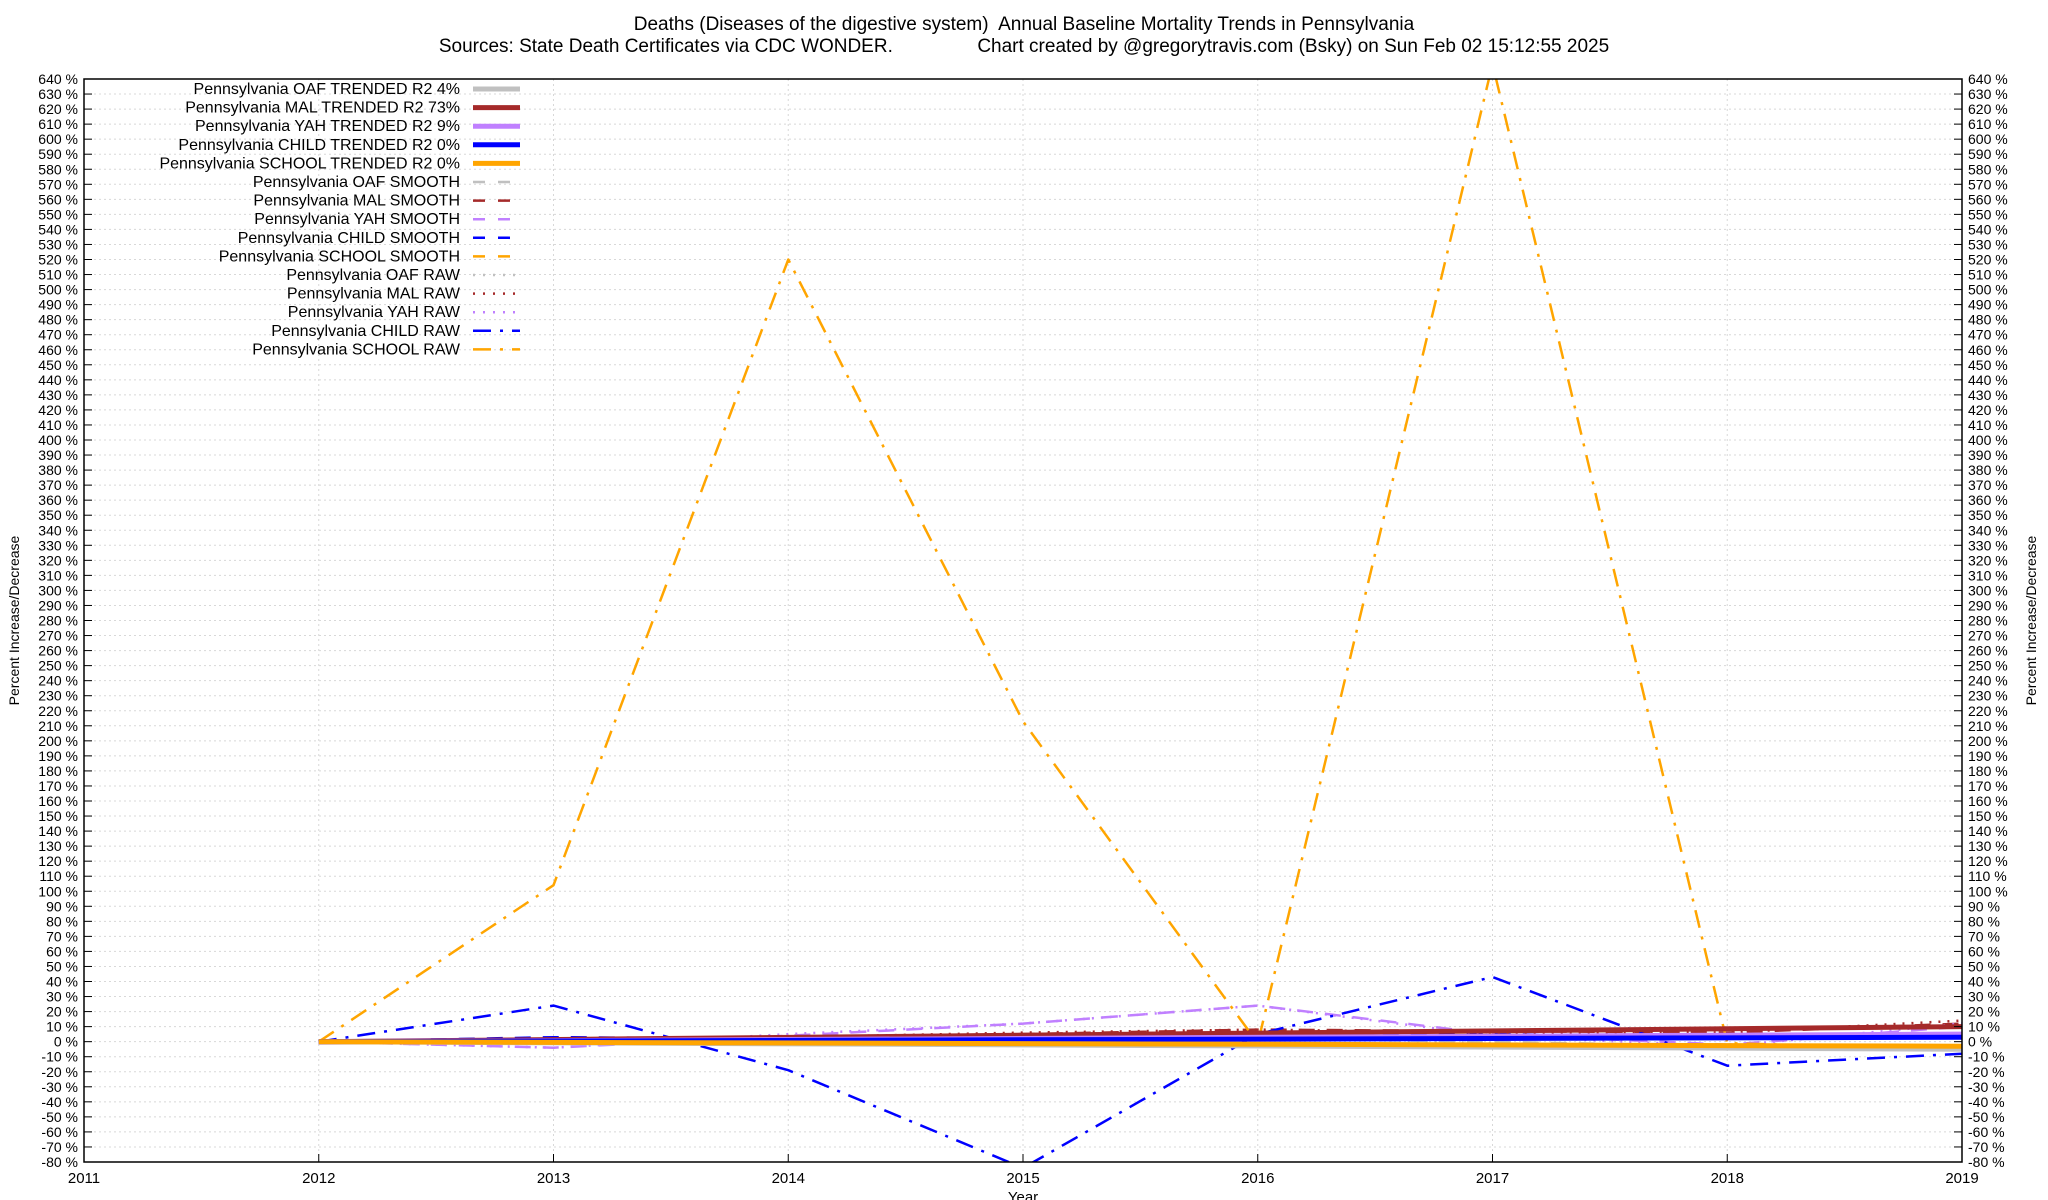 The height and width of the screenshot is (1200, 2048). I want to click on y-tick-label-right: 200 %, so click(1988, 741).